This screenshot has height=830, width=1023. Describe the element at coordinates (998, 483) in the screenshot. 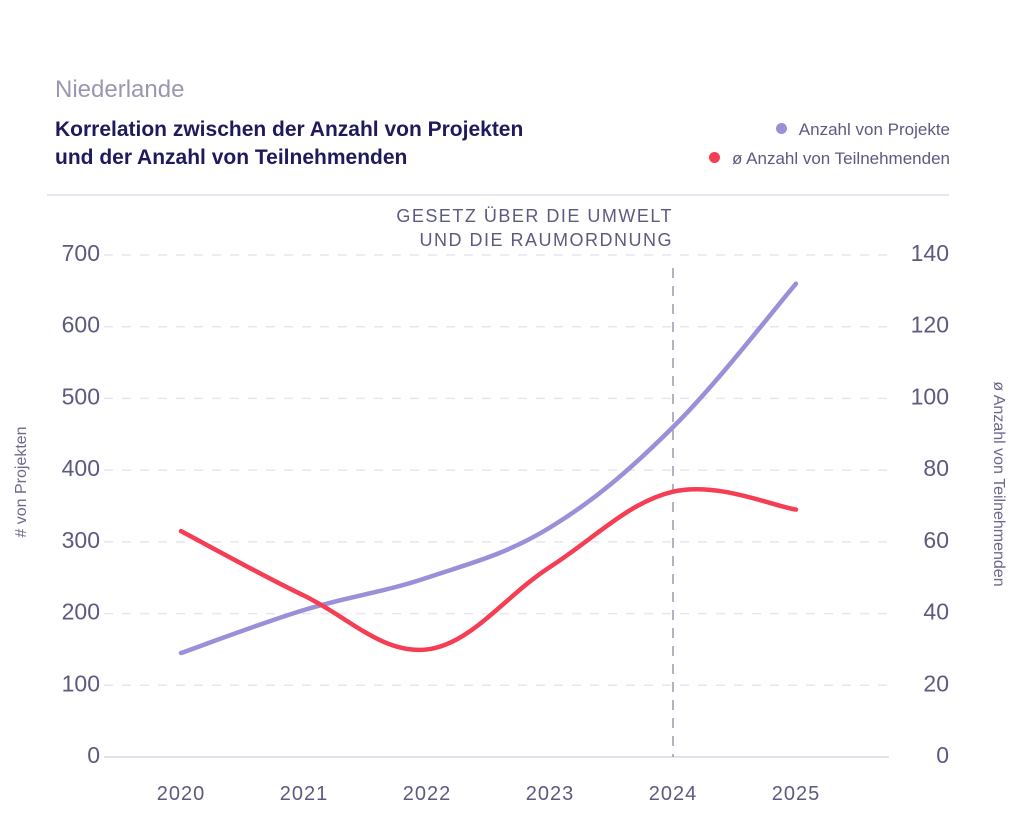

I see `y-axis-right-label: ø Anzahl von Teilnehmenden` at that location.